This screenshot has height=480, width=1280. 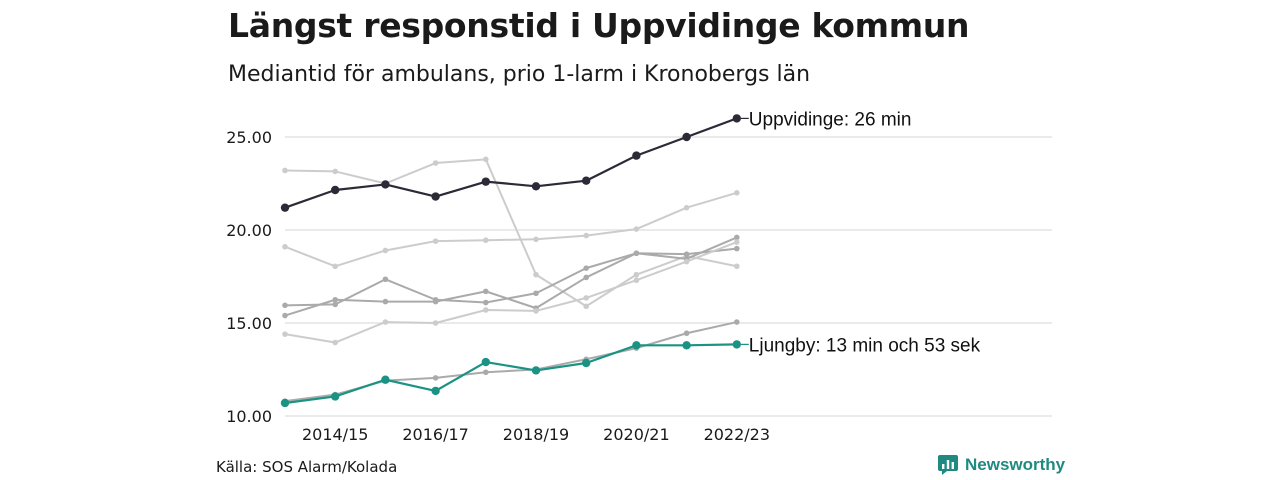 What do you see at coordinates (830, 119) in the screenshot?
I see `series-end-label: Uppvidinge: 26 min` at bounding box center [830, 119].